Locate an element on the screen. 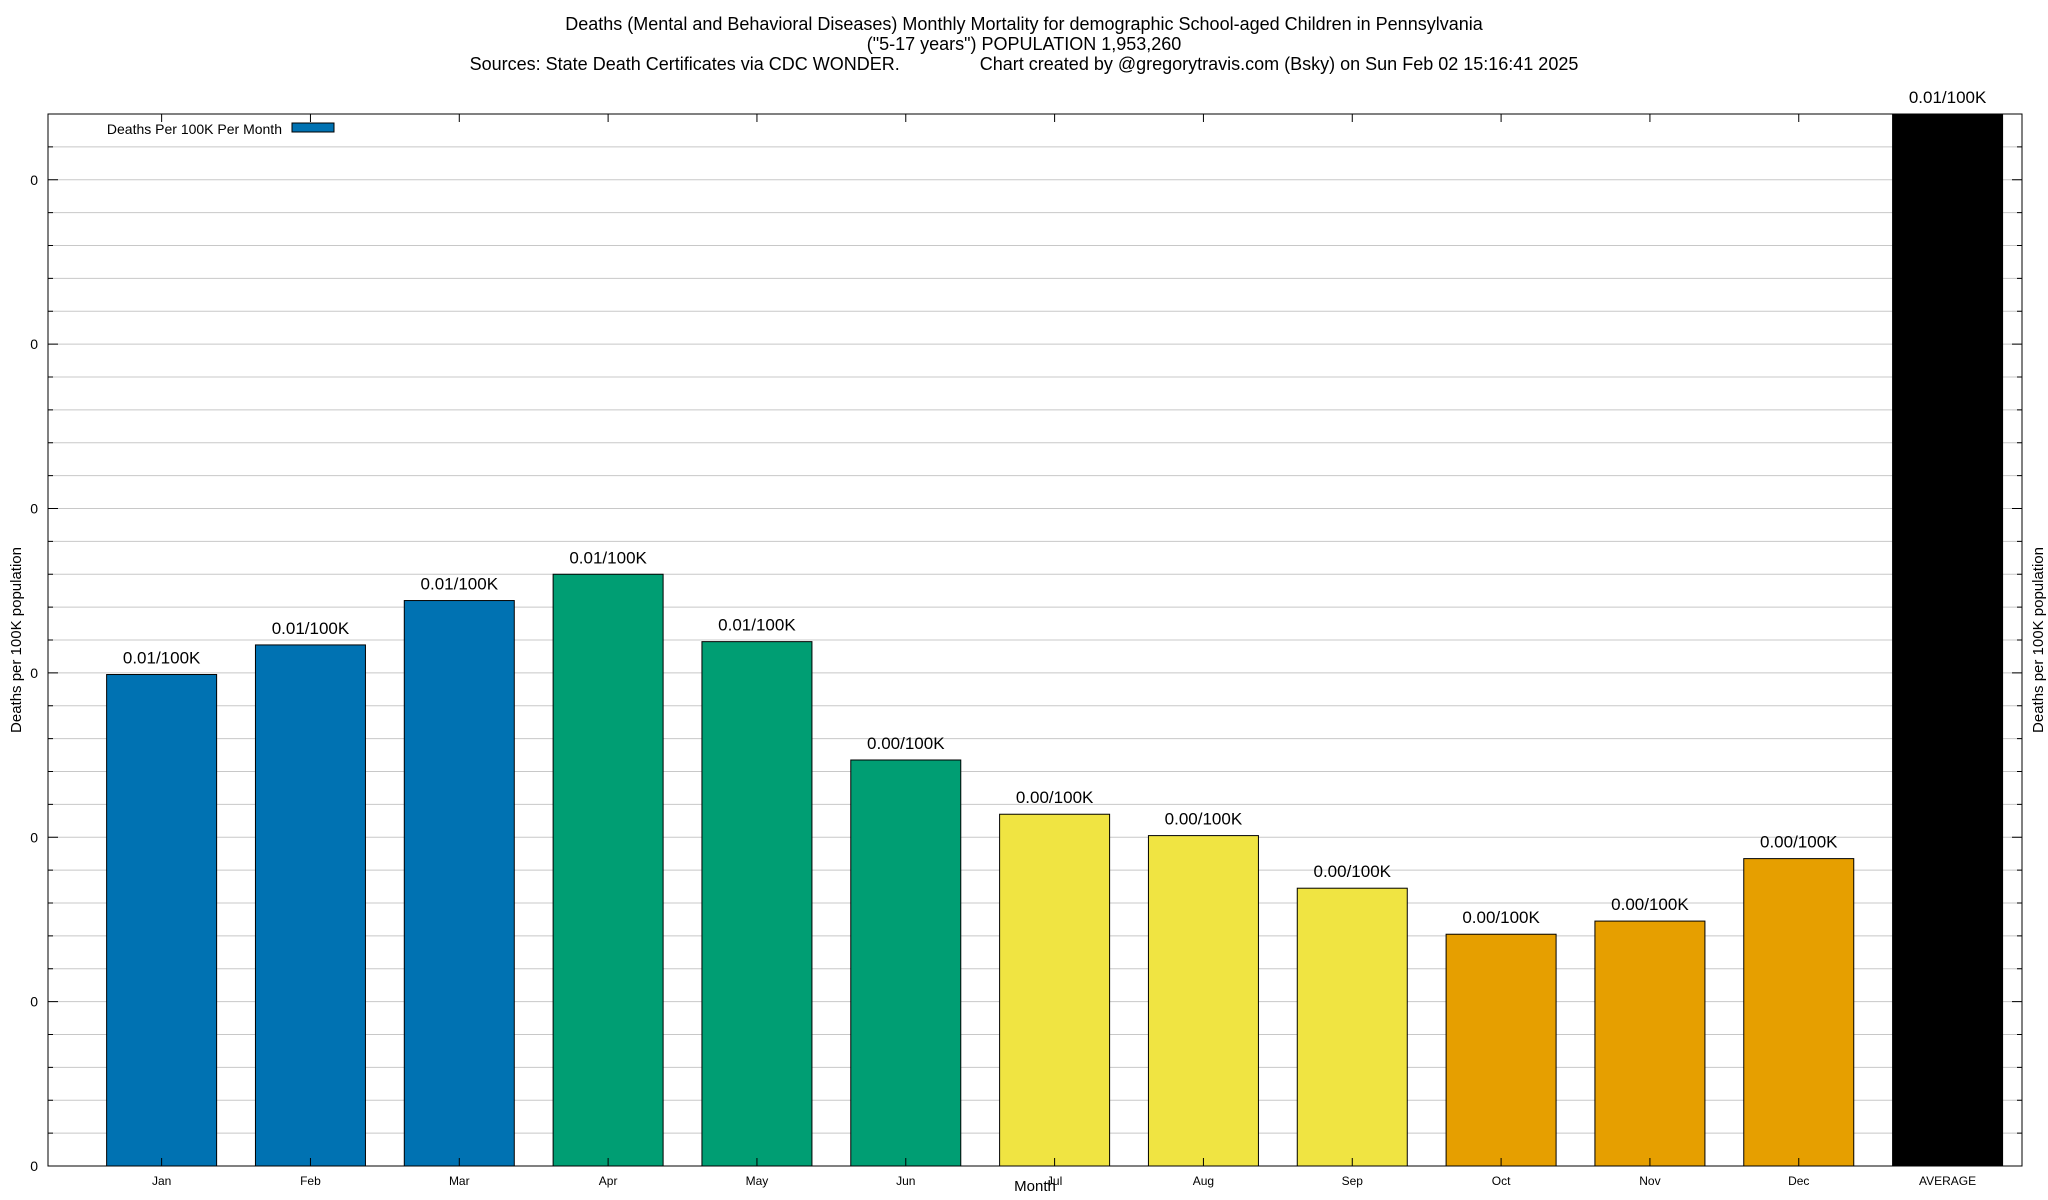  x-tick-label: Aug is located at coordinates (1203, 1181).